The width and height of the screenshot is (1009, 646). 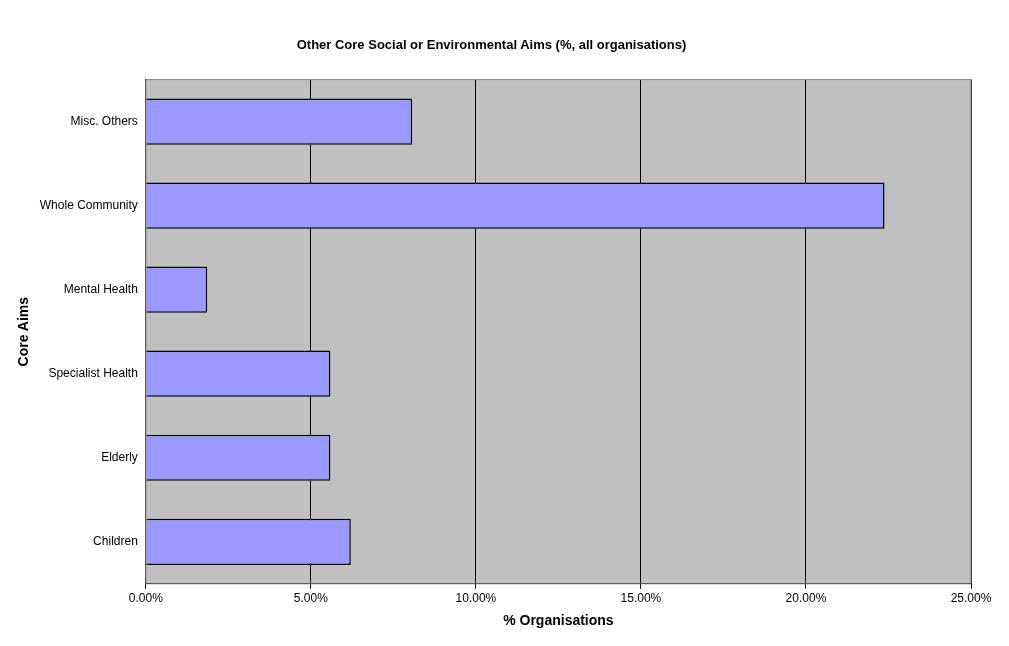 What do you see at coordinates (558, 620) in the screenshot?
I see `x-axis-title: % Organisations` at bounding box center [558, 620].